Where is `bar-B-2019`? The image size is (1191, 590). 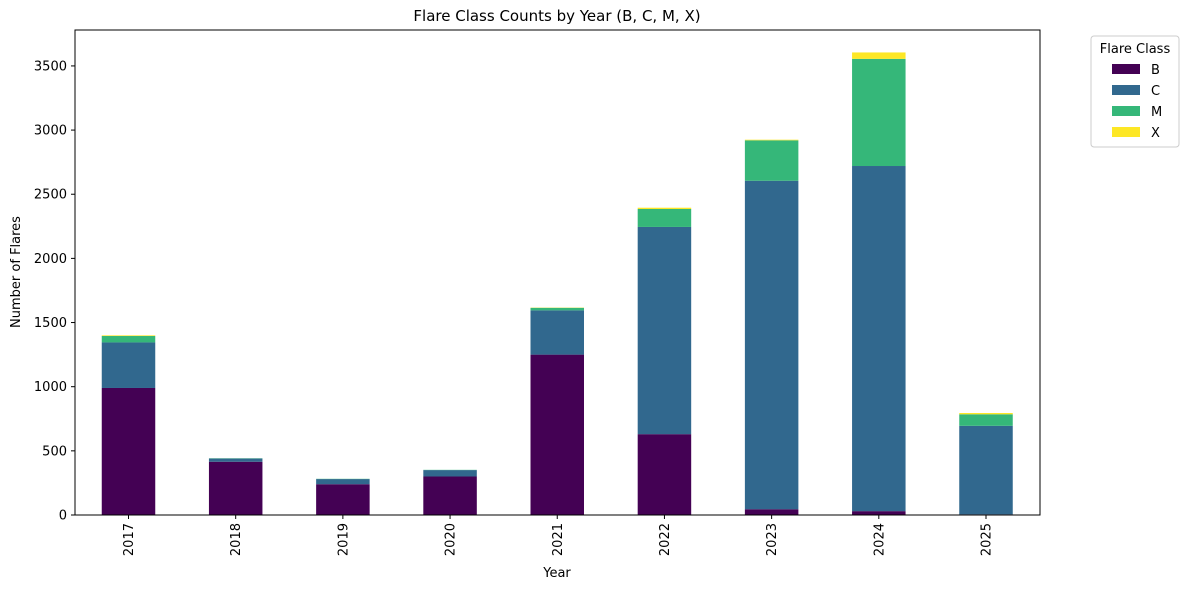 bar-B-2019 is located at coordinates (343, 499).